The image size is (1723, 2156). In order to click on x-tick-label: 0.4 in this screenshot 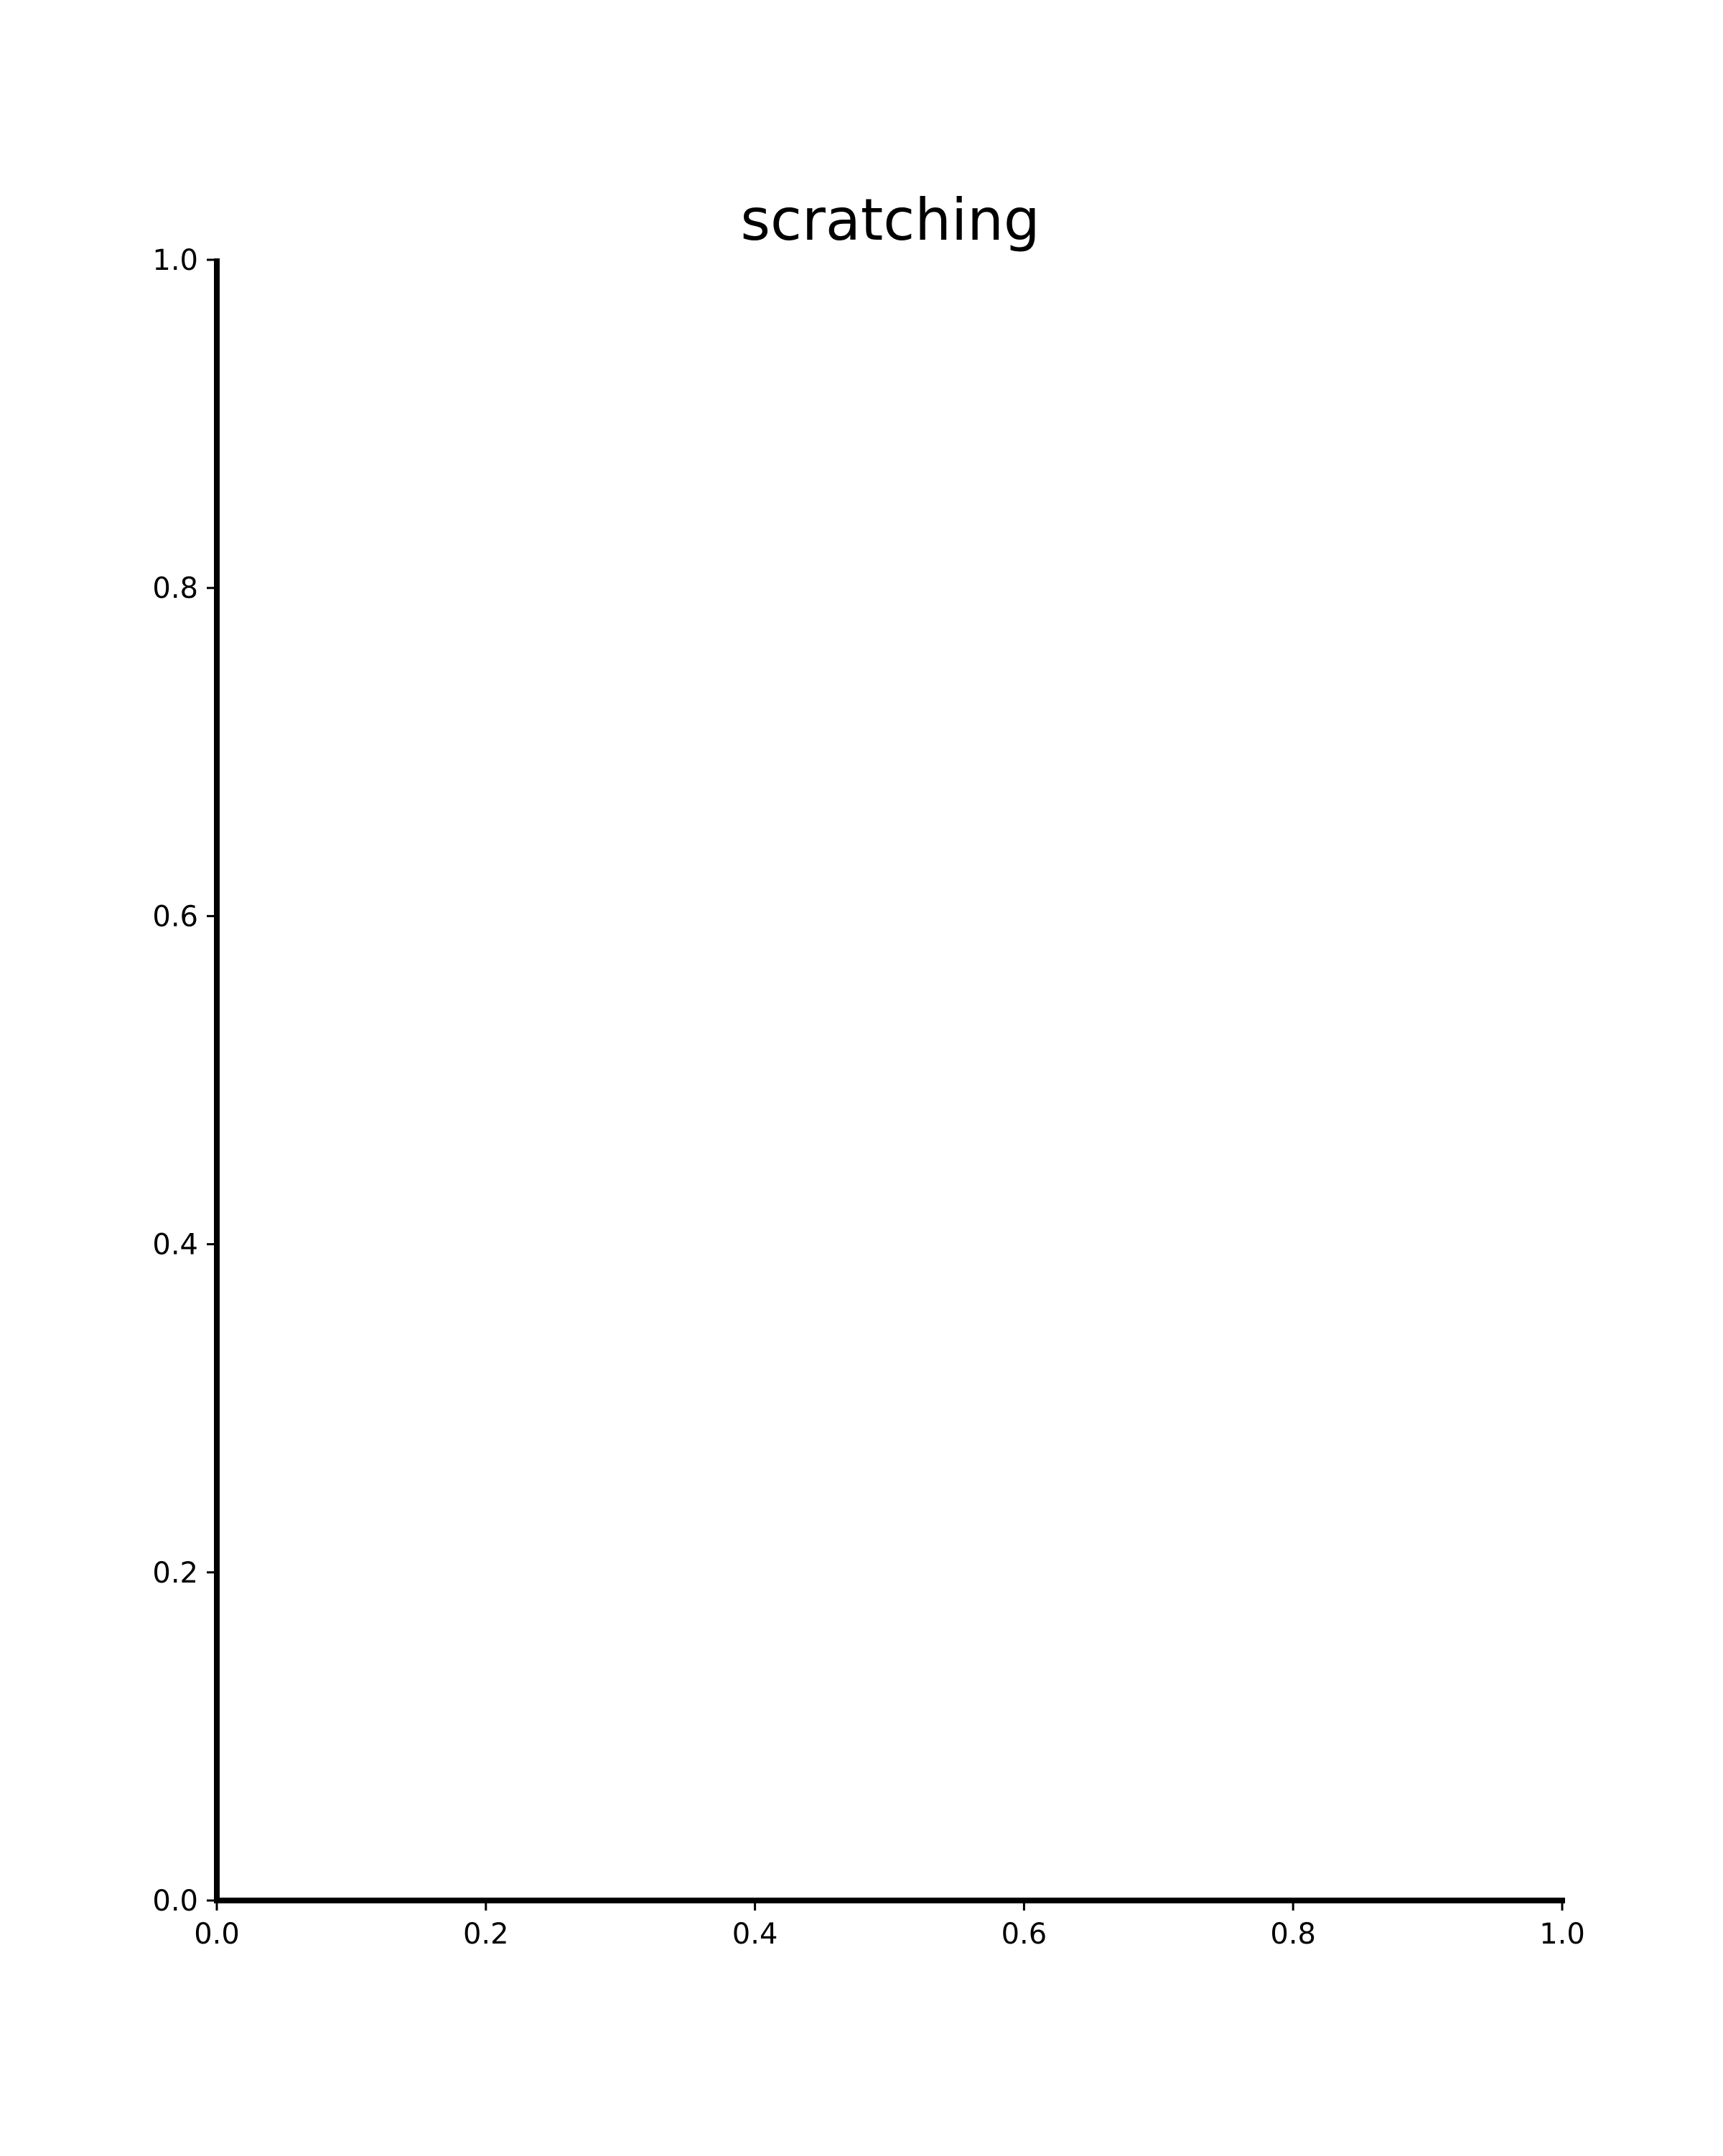, I will do `click(755, 1934)`.